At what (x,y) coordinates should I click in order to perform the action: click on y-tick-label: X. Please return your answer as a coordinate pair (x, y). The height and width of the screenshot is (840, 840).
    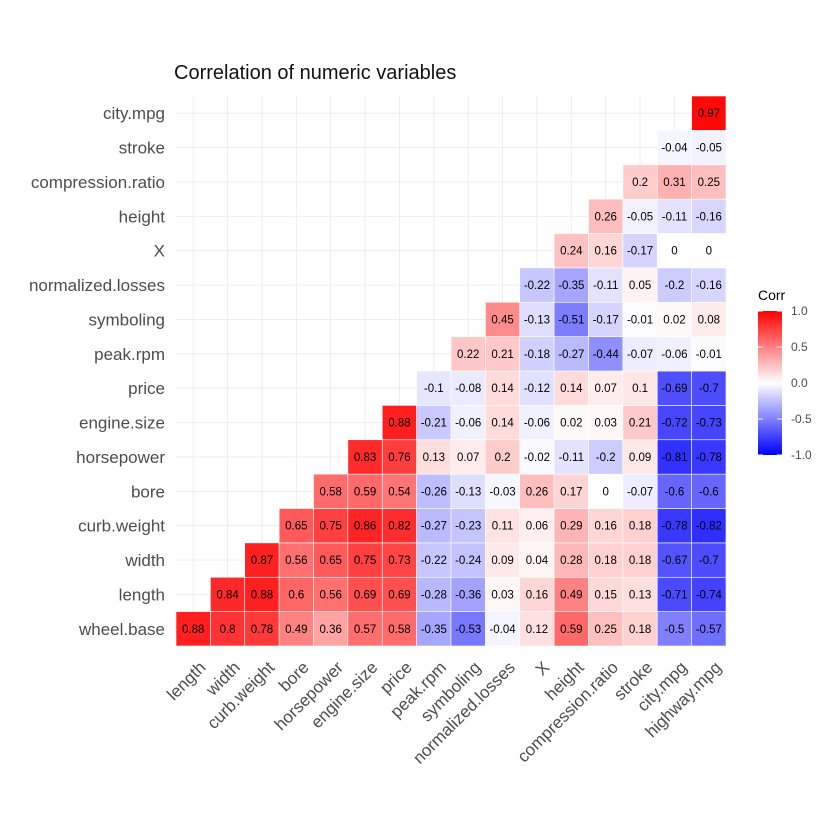
    Looking at the image, I should click on (159, 251).